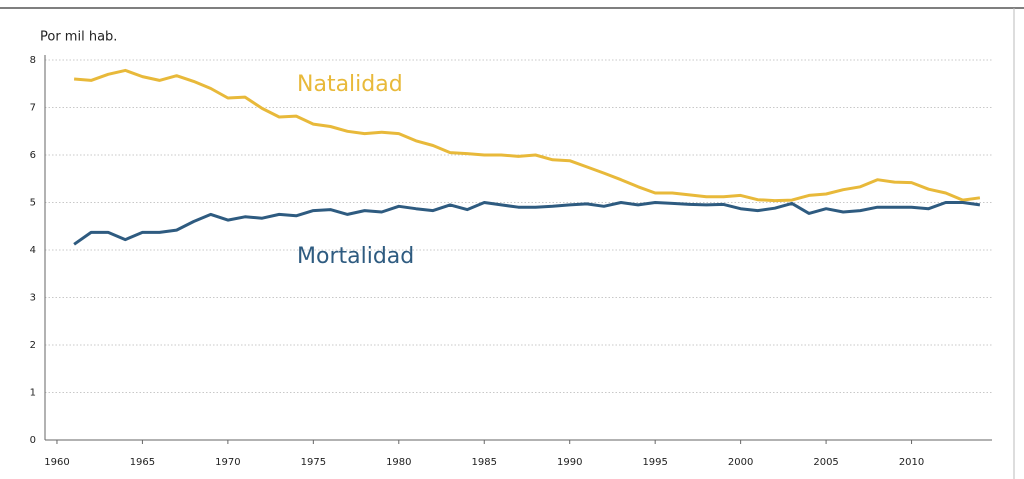  I want to click on x-tick-label: 2000, so click(740, 462).